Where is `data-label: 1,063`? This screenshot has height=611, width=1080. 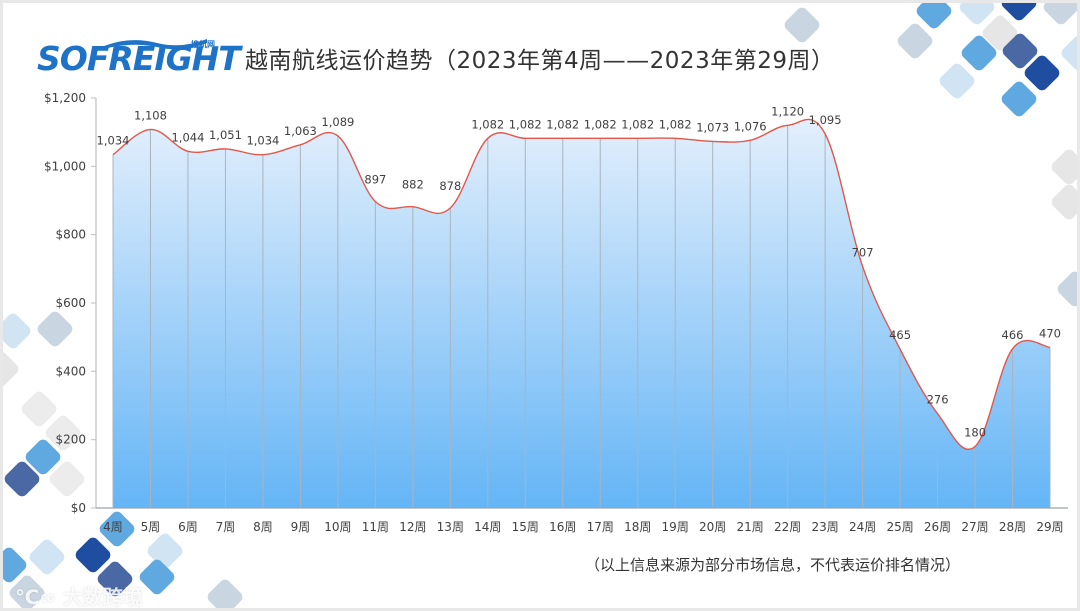
data-label: 1,063 is located at coordinates (300, 131).